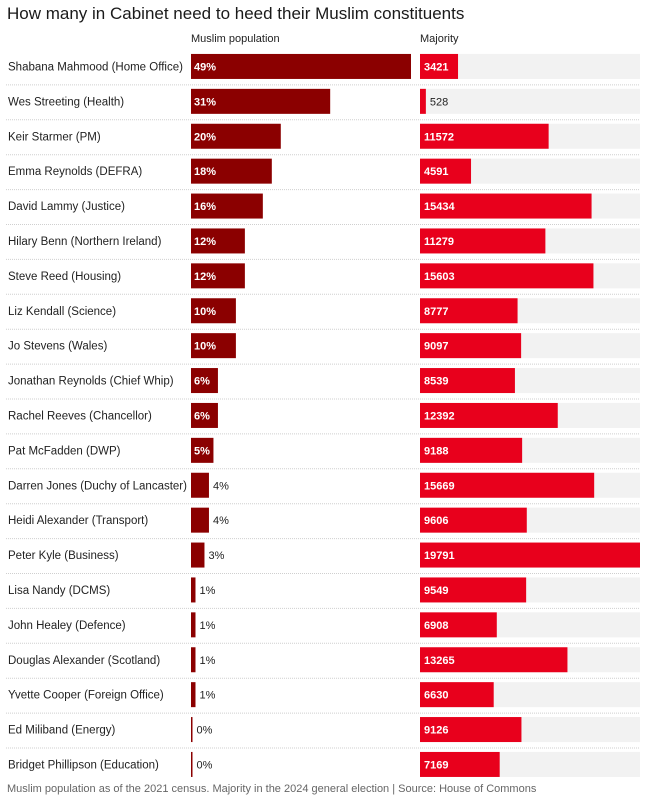  What do you see at coordinates (439, 39) in the screenshot?
I see `majority-header: Majority` at bounding box center [439, 39].